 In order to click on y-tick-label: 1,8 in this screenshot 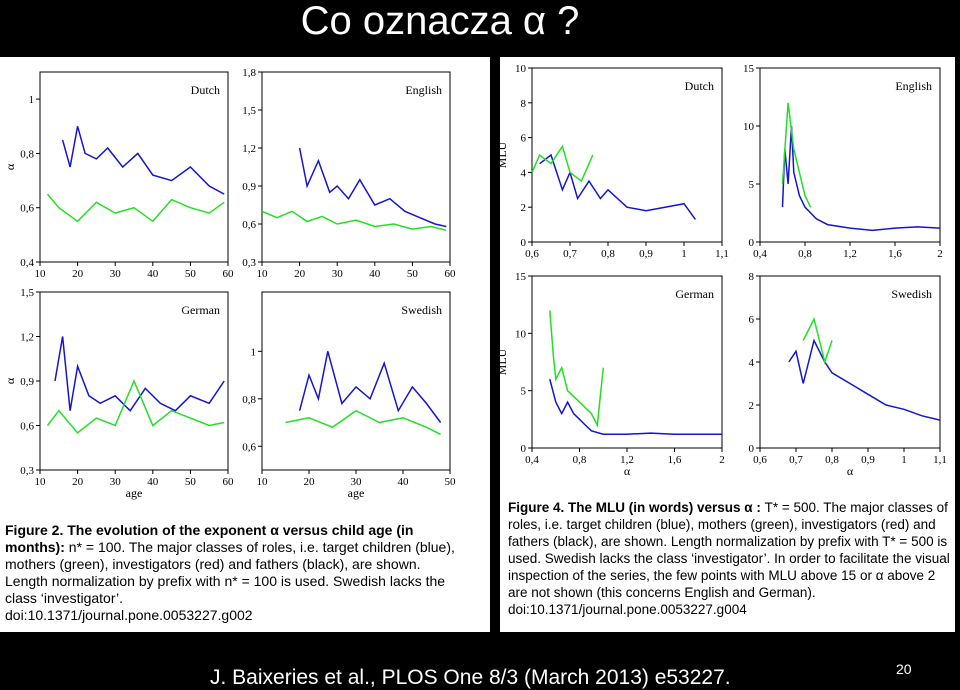, I will do `click(249, 73)`.